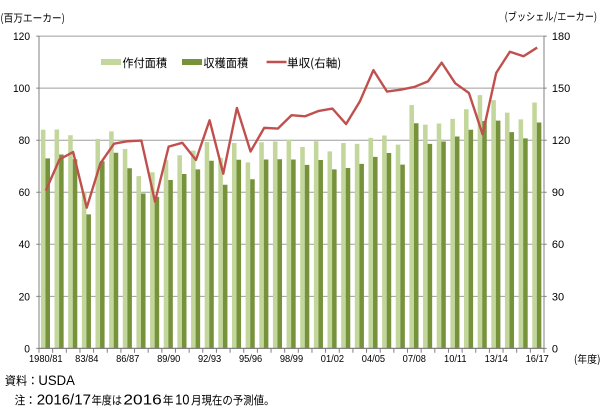 The height and width of the screenshot is (413, 604). What do you see at coordinates (24, 141) in the screenshot?
I see `svg-text: 80` at bounding box center [24, 141].